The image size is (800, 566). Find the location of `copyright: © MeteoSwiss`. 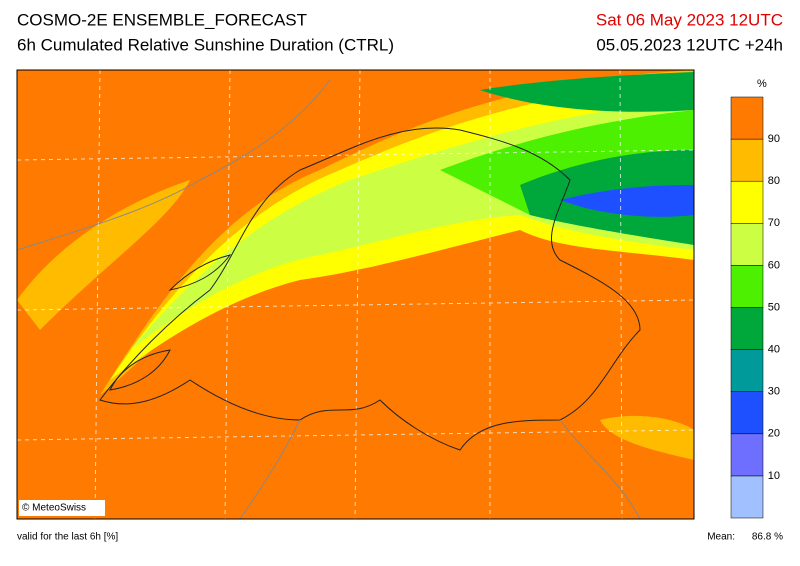

copyright: © MeteoSwiss is located at coordinates (54, 508).